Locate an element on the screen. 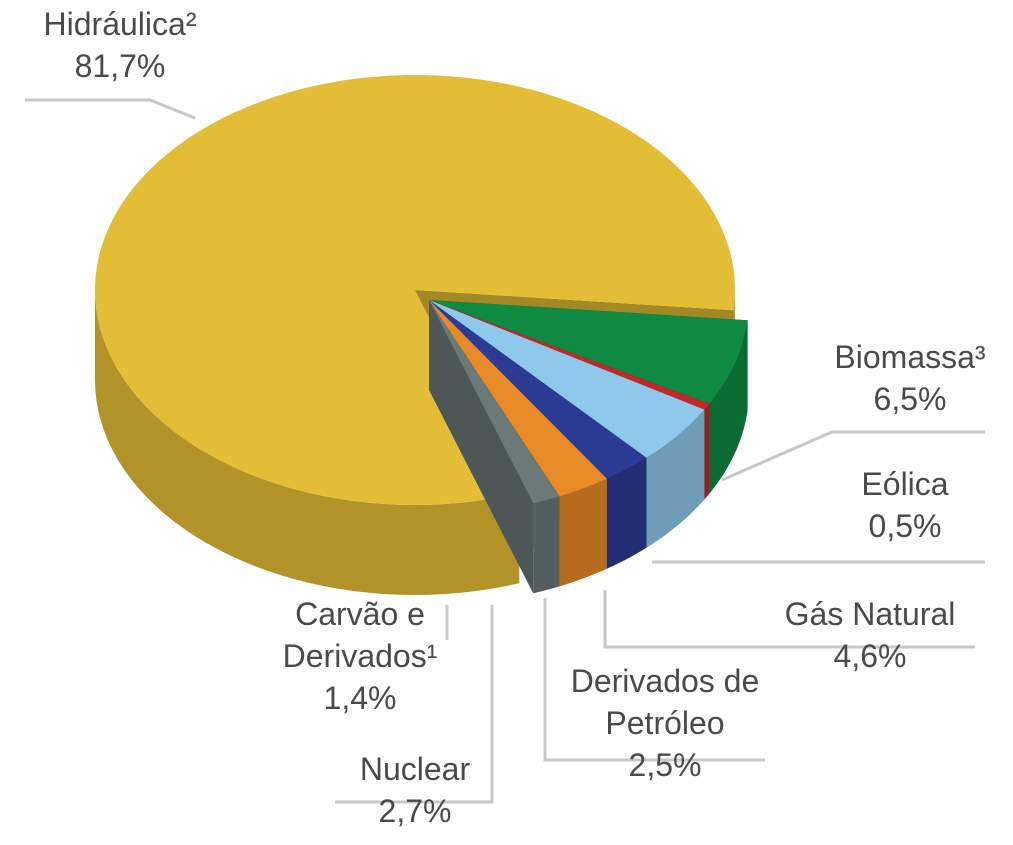 The width and height of the screenshot is (1013, 845). value-label: 2,5% is located at coordinates (665, 765).